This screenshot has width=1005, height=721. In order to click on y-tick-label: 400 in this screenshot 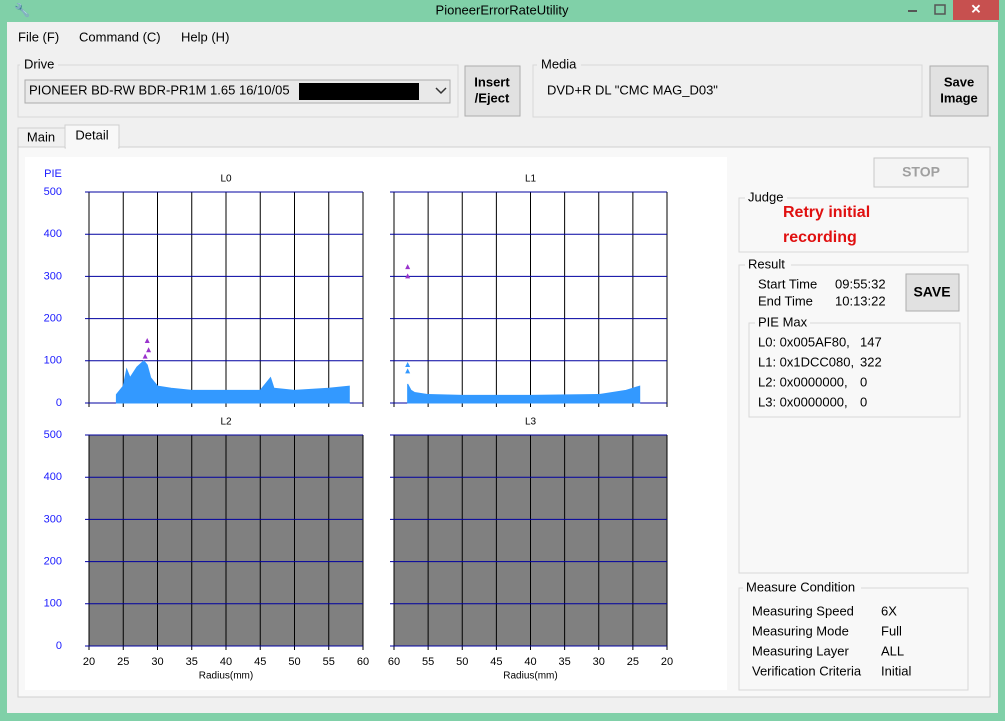, I will do `click(53, 234)`.